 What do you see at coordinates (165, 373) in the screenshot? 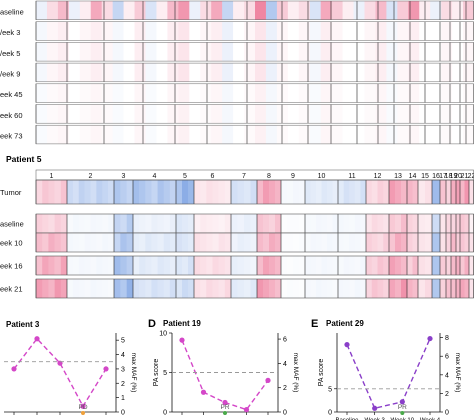
I see `y-tick-label: 5` at bounding box center [165, 373].